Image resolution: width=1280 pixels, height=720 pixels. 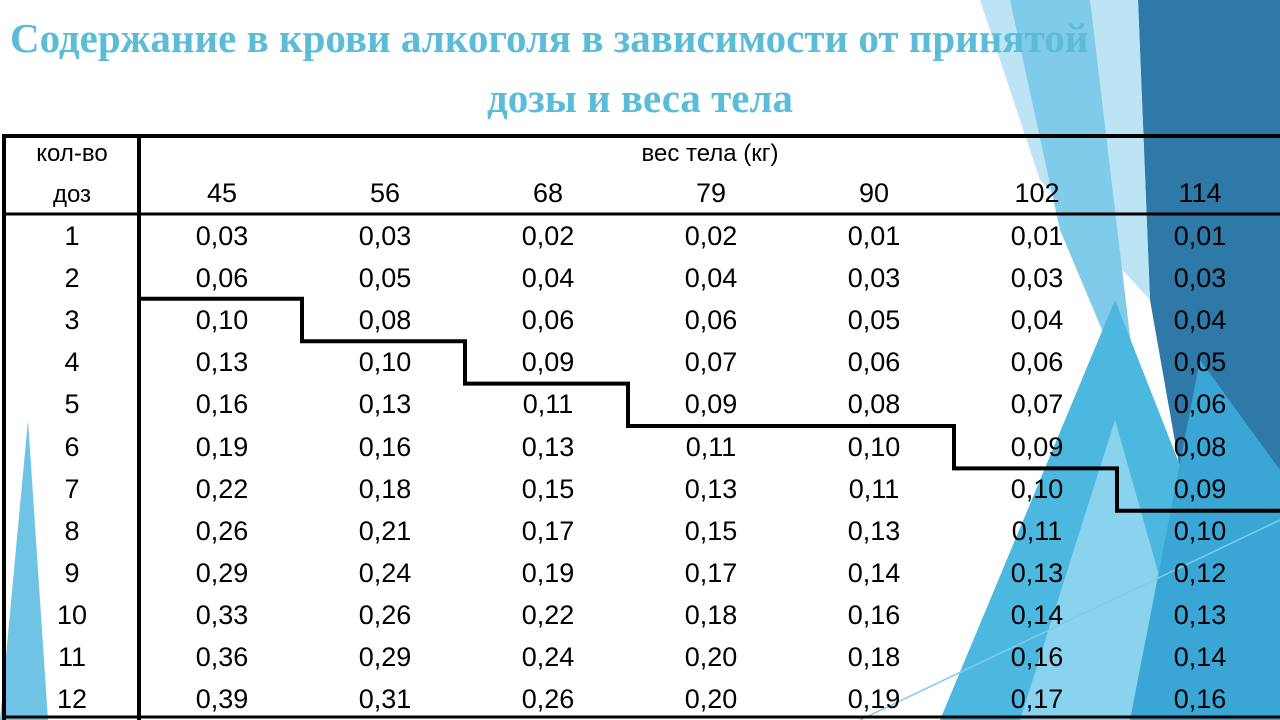 I want to click on row-header-doses: 6, so click(x=72, y=446).